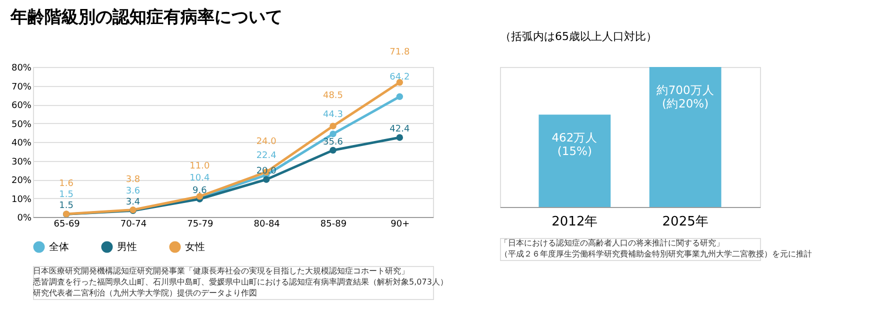 The width and height of the screenshot is (870, 330). I want to click on chart-title: （括弧内は65歳以上人口対比）, so click(578, 36).